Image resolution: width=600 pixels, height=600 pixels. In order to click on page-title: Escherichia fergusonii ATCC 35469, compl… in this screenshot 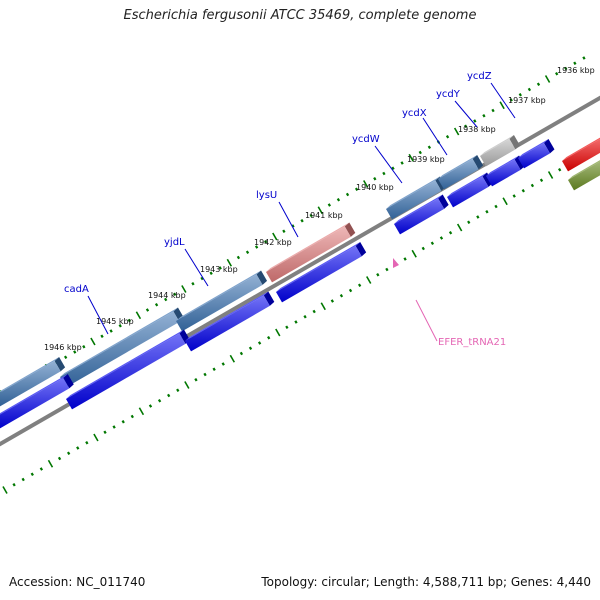, I will do `click(300, 15)`.